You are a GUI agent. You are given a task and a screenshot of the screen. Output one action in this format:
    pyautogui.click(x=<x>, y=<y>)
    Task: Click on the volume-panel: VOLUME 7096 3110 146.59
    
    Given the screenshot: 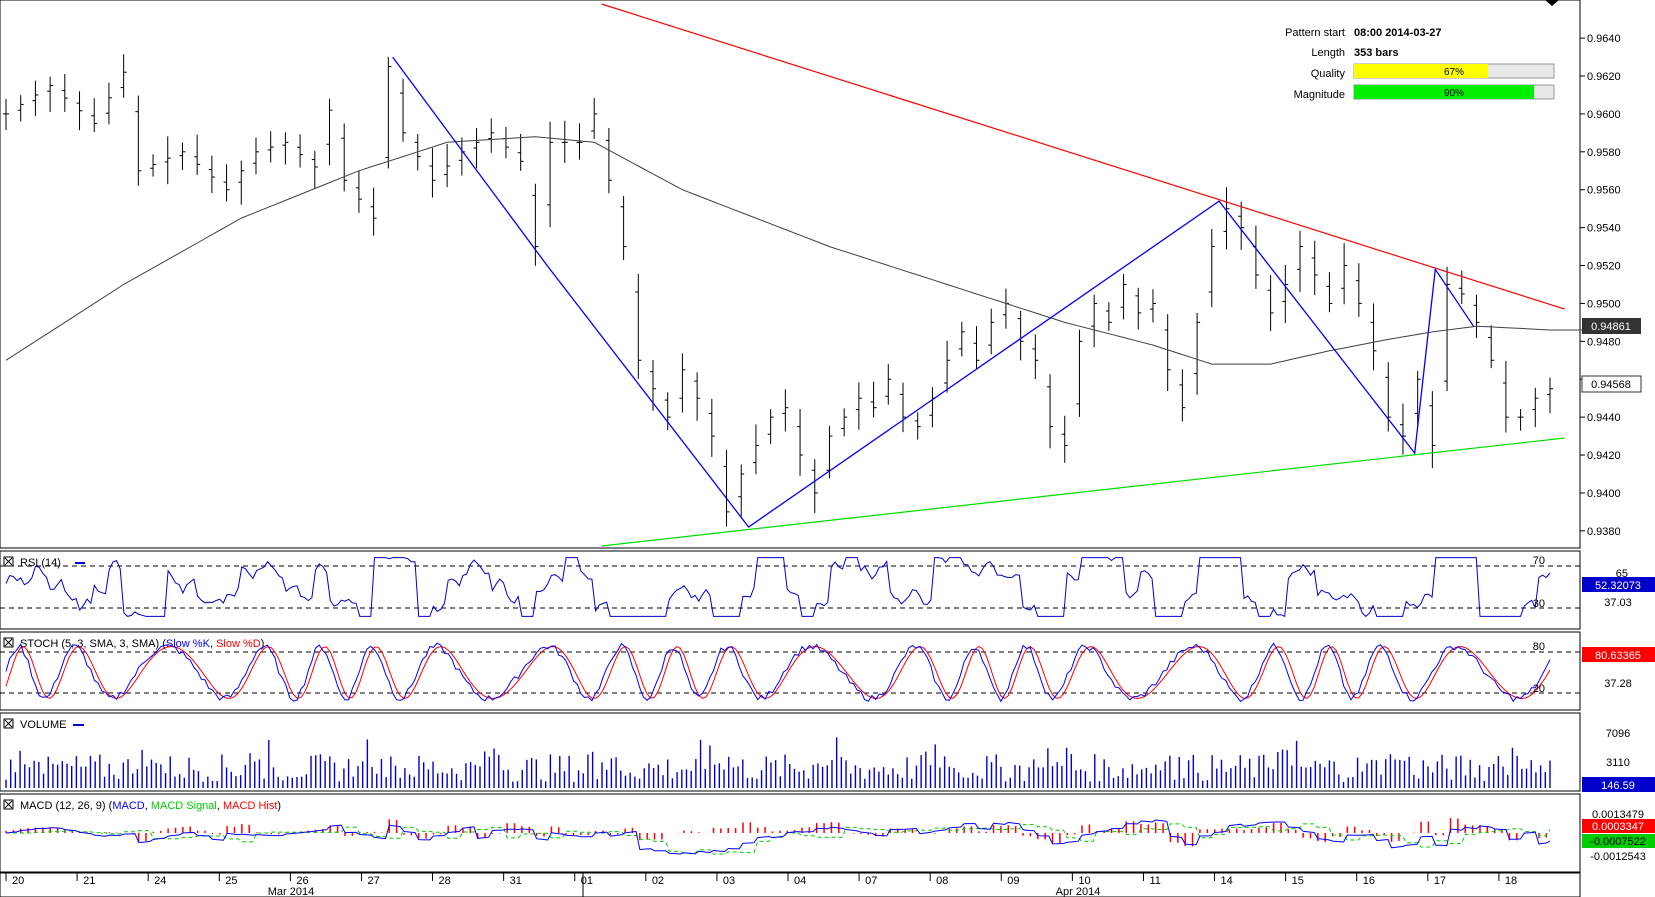 What is the action you would take?
    pyautogui.click(x=827, y=752)
    